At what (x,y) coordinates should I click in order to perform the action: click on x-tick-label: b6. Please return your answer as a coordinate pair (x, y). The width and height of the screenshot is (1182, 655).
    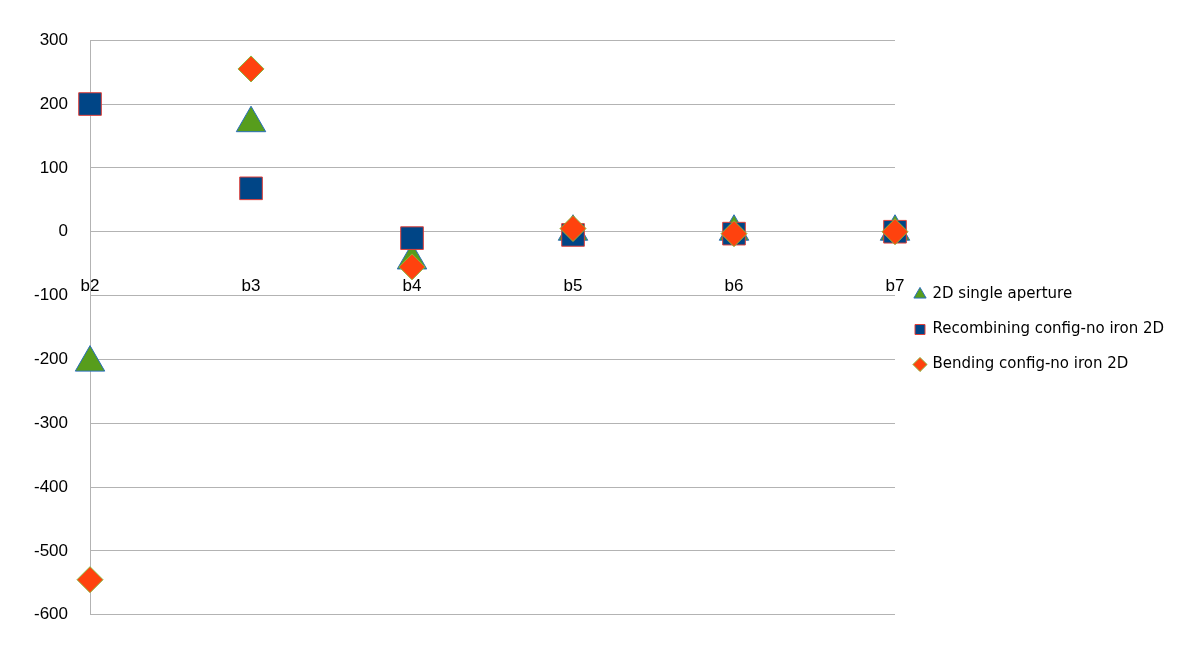
    Looking at the image, I should click on (734, 285).